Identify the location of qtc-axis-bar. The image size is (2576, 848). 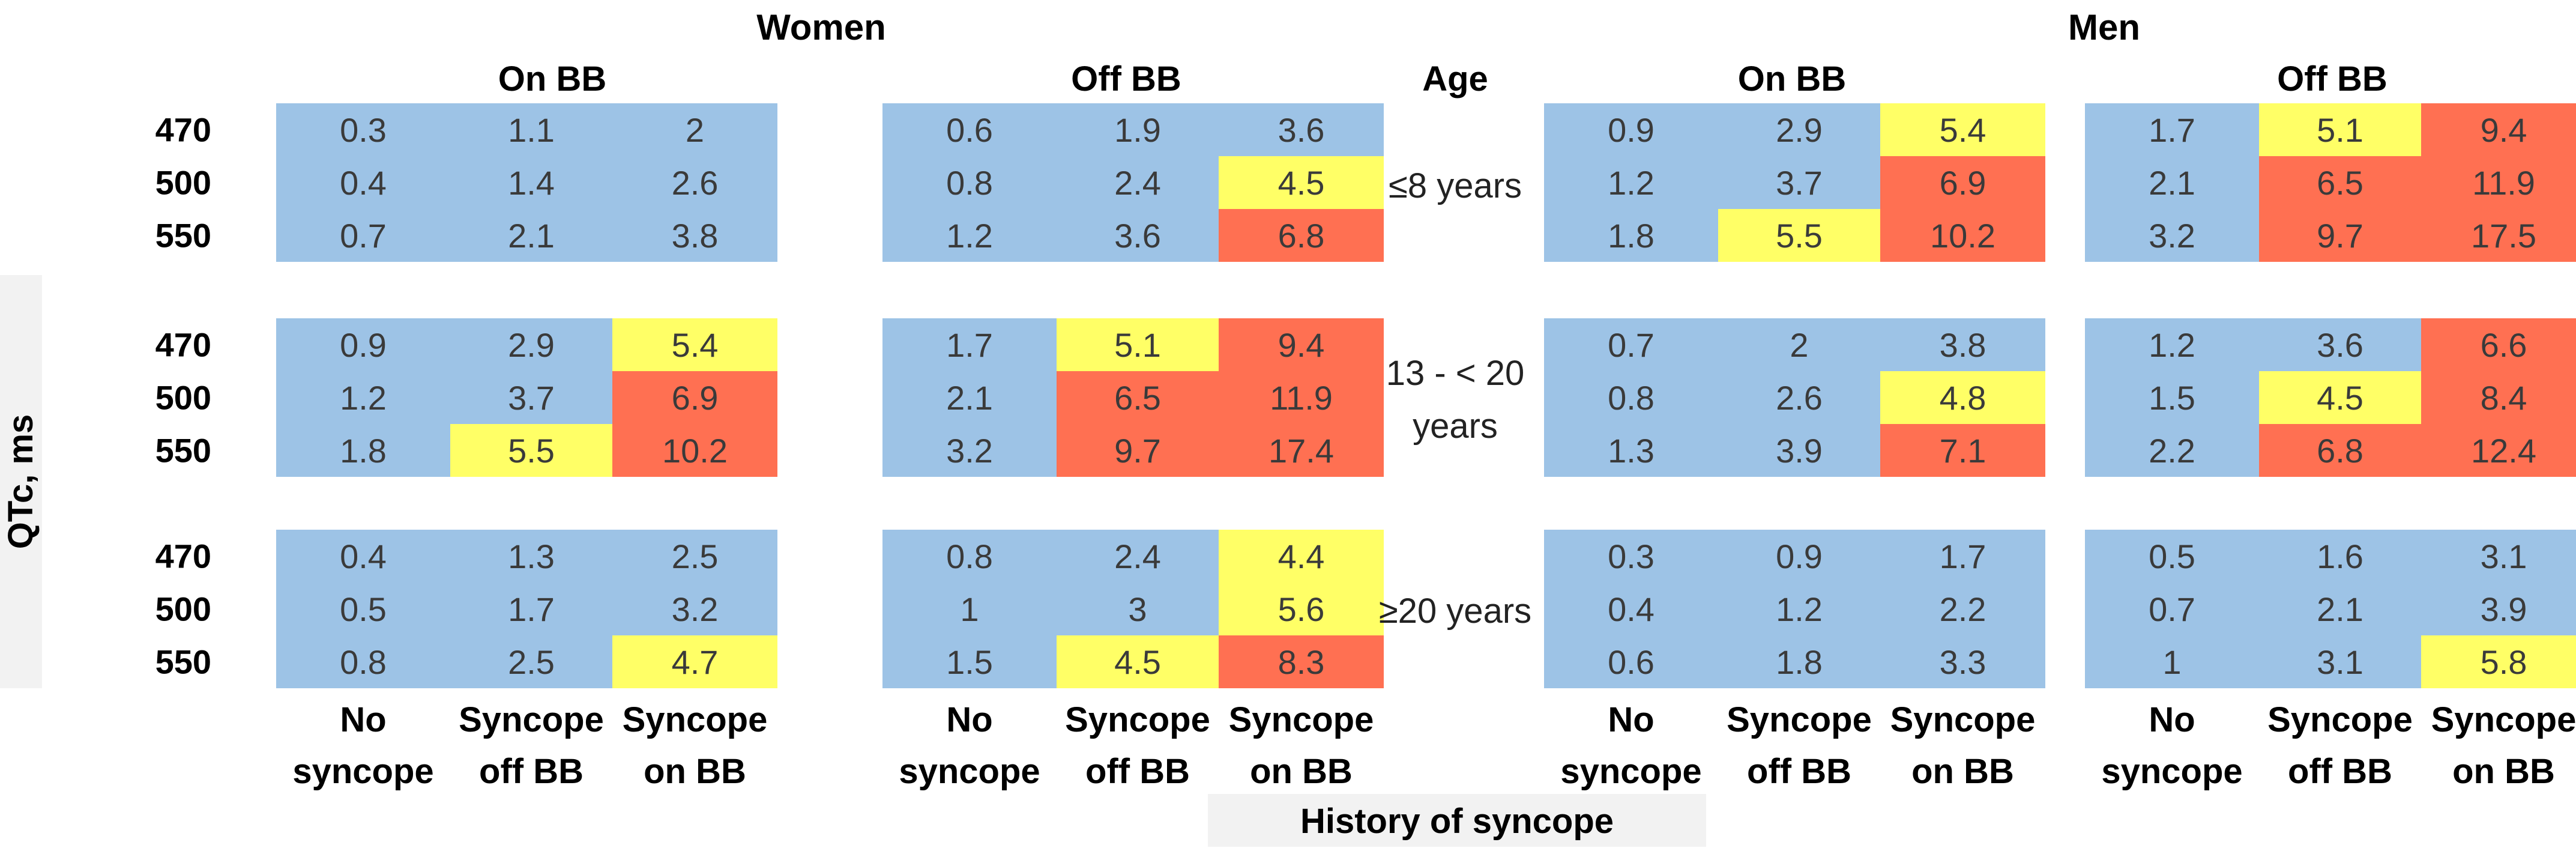
(21, 481).